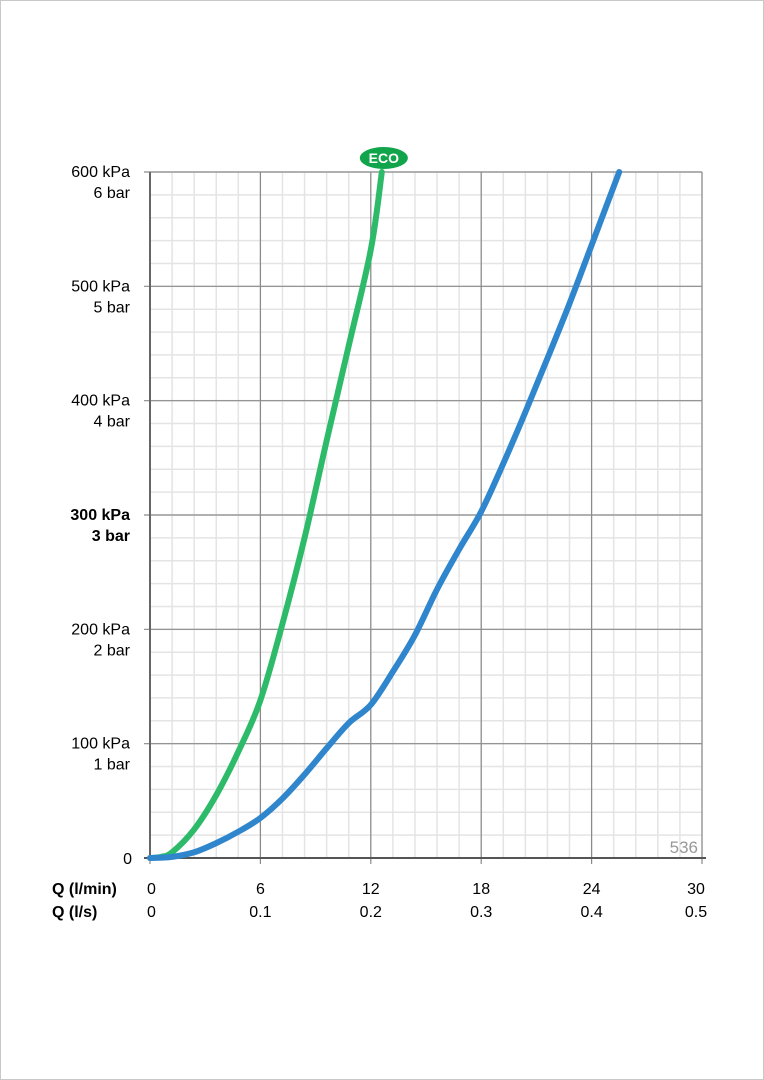 The image size is (764, 1080). I want to click on y-tick-label-bar: 6 bar, so click(112, 193).